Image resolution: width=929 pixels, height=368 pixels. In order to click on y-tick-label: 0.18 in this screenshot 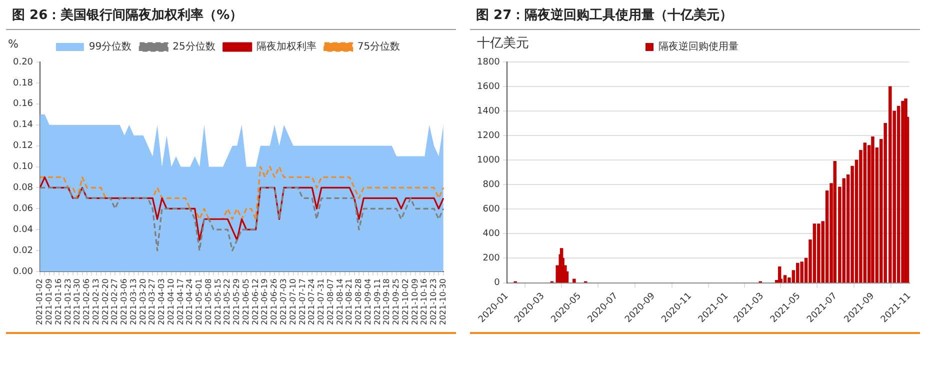, I will do `click(23, 83)`.